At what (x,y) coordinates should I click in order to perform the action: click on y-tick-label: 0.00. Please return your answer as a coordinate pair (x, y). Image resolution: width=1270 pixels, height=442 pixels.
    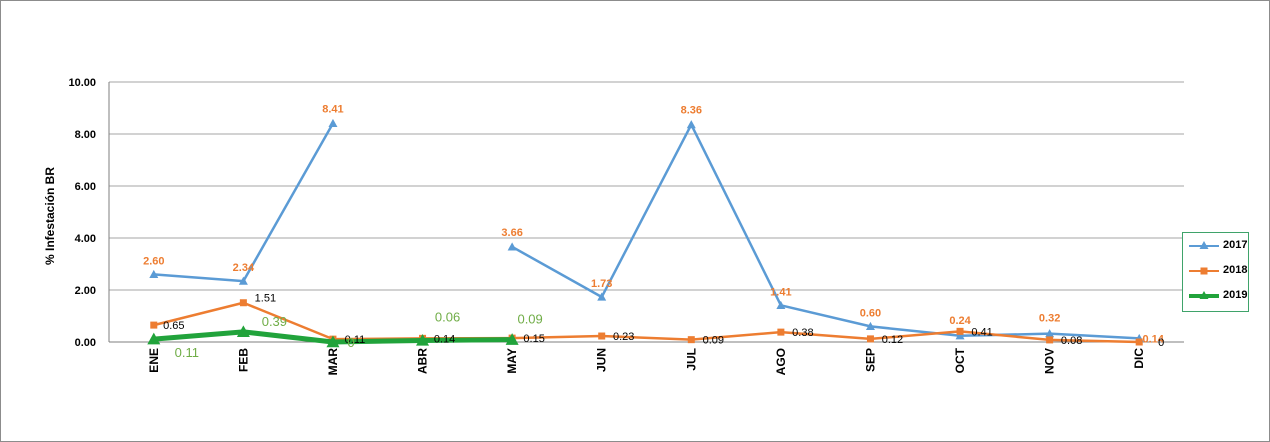
    Looking at the image, I should click on (85, 343).